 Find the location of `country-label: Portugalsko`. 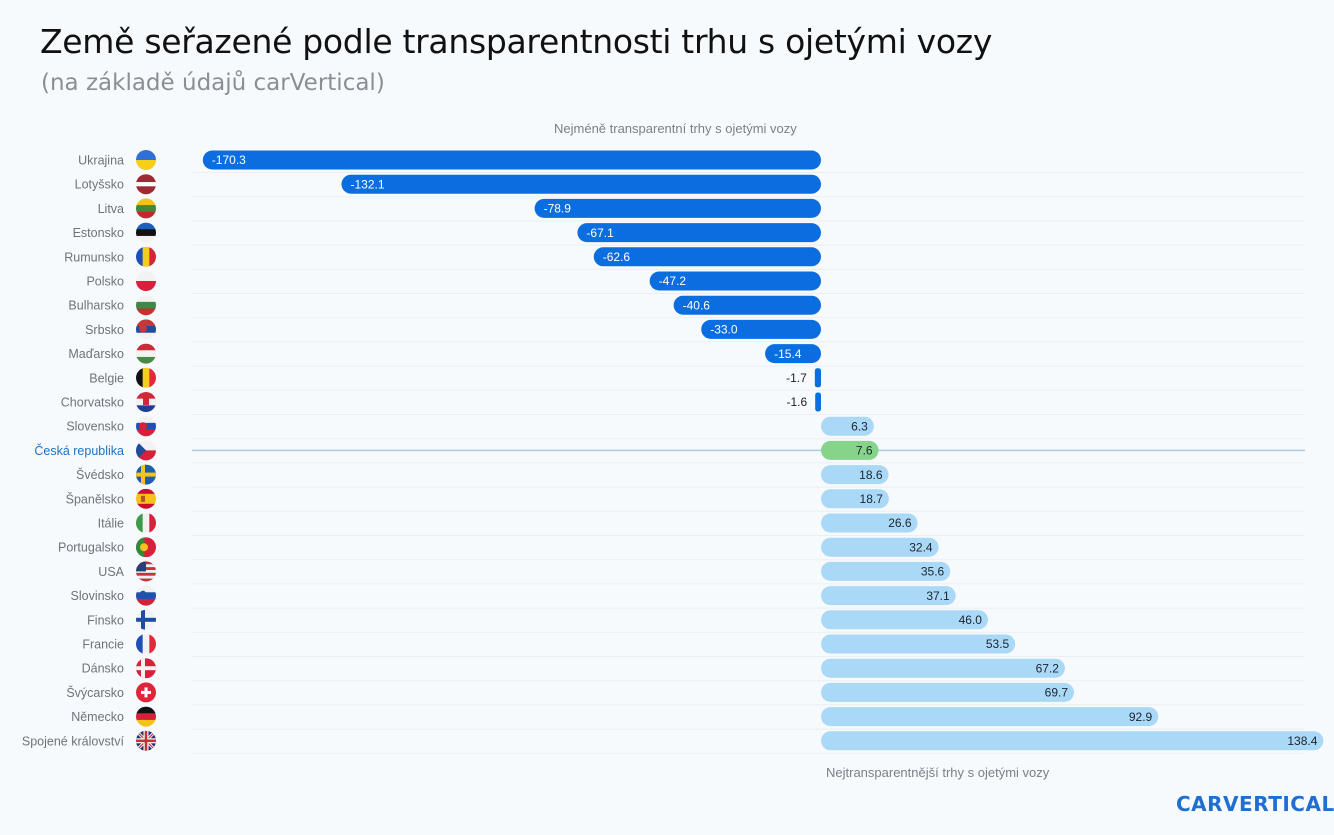

country-label: Portugalsko is located at coordinates (91, 548).